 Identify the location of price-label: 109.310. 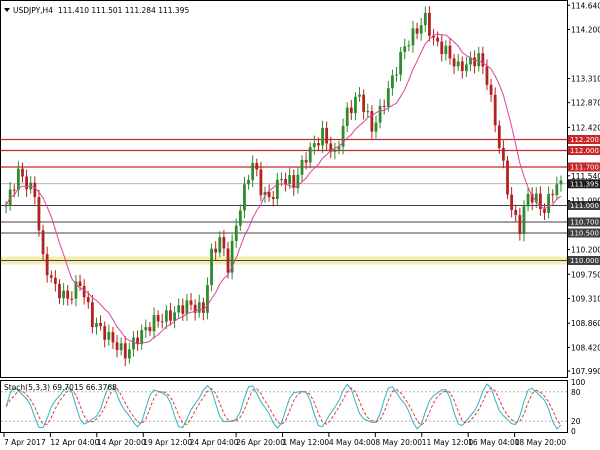
(585, 298).